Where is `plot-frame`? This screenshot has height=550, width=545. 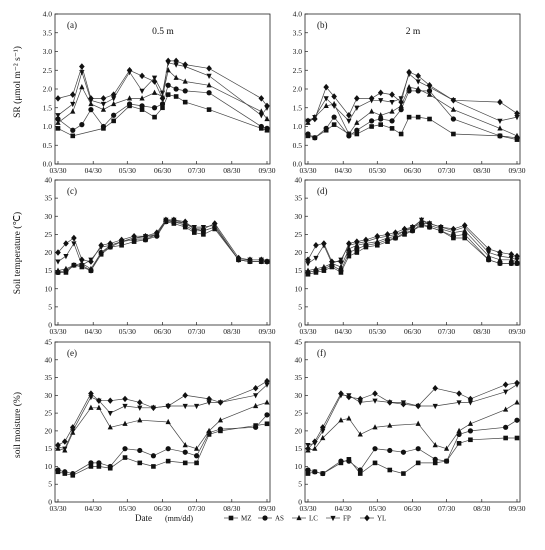 plot-frame is located at coordinates (412, 422).